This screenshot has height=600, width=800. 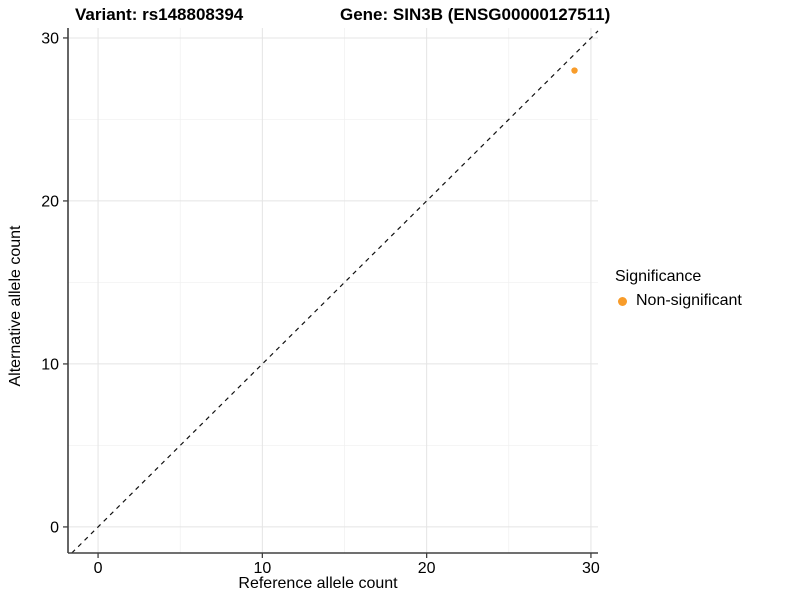 What do you see at coordinates (262, 568) in the screenshot?
I see `x-tick-label: 10` at bounding box center [262, 568].